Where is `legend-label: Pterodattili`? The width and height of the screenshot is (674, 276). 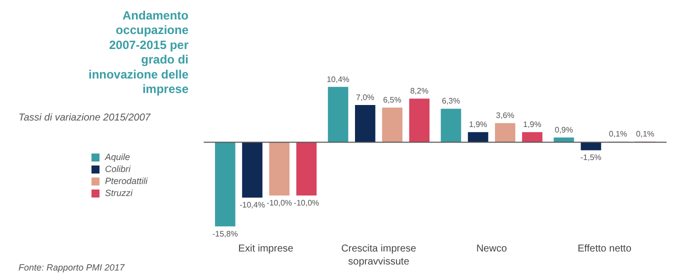 legend-label: Pterodattili is located at coordinates (126, 181).